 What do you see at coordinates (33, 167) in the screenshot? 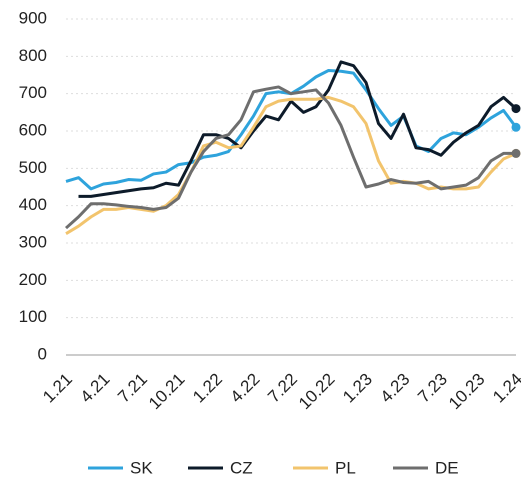
I see `y-tick-label: 500` at bounding box center [33, 167].